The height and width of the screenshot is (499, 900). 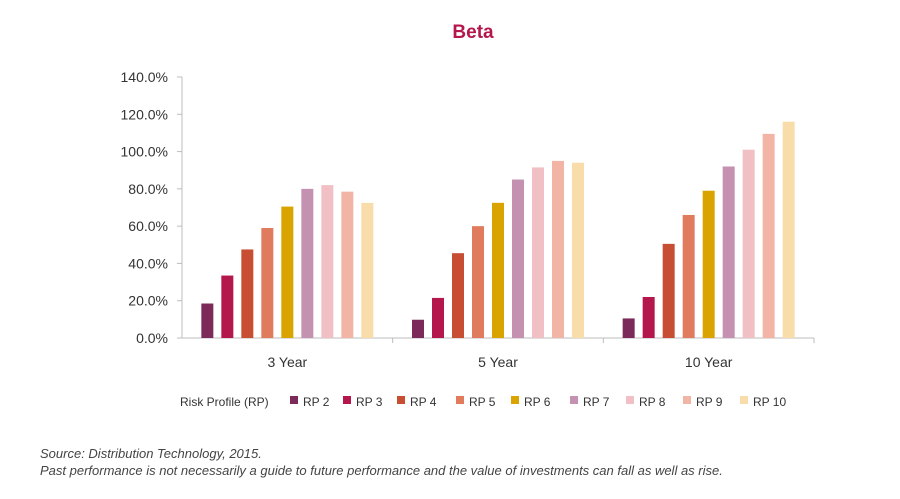 What do you see at coordinates (151, 453) in the screenshot?
I see `source-footnote: Source: Distribution Technology, 2015.` at bounding box center [151, 453].